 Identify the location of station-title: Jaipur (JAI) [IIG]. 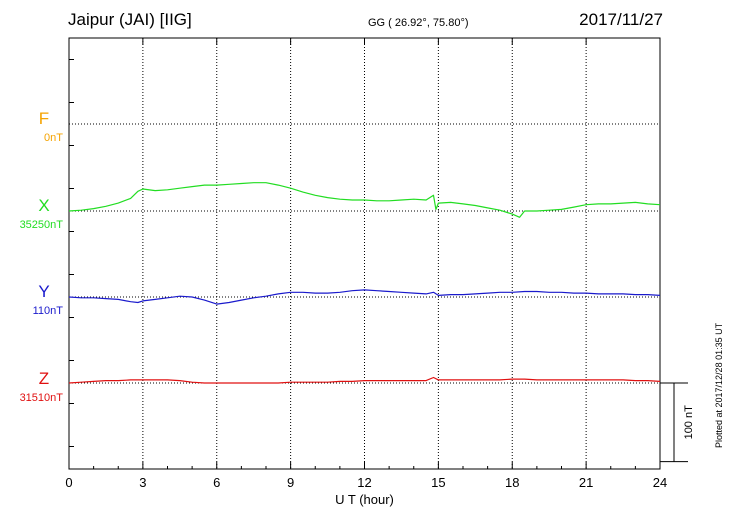
(130, 19).